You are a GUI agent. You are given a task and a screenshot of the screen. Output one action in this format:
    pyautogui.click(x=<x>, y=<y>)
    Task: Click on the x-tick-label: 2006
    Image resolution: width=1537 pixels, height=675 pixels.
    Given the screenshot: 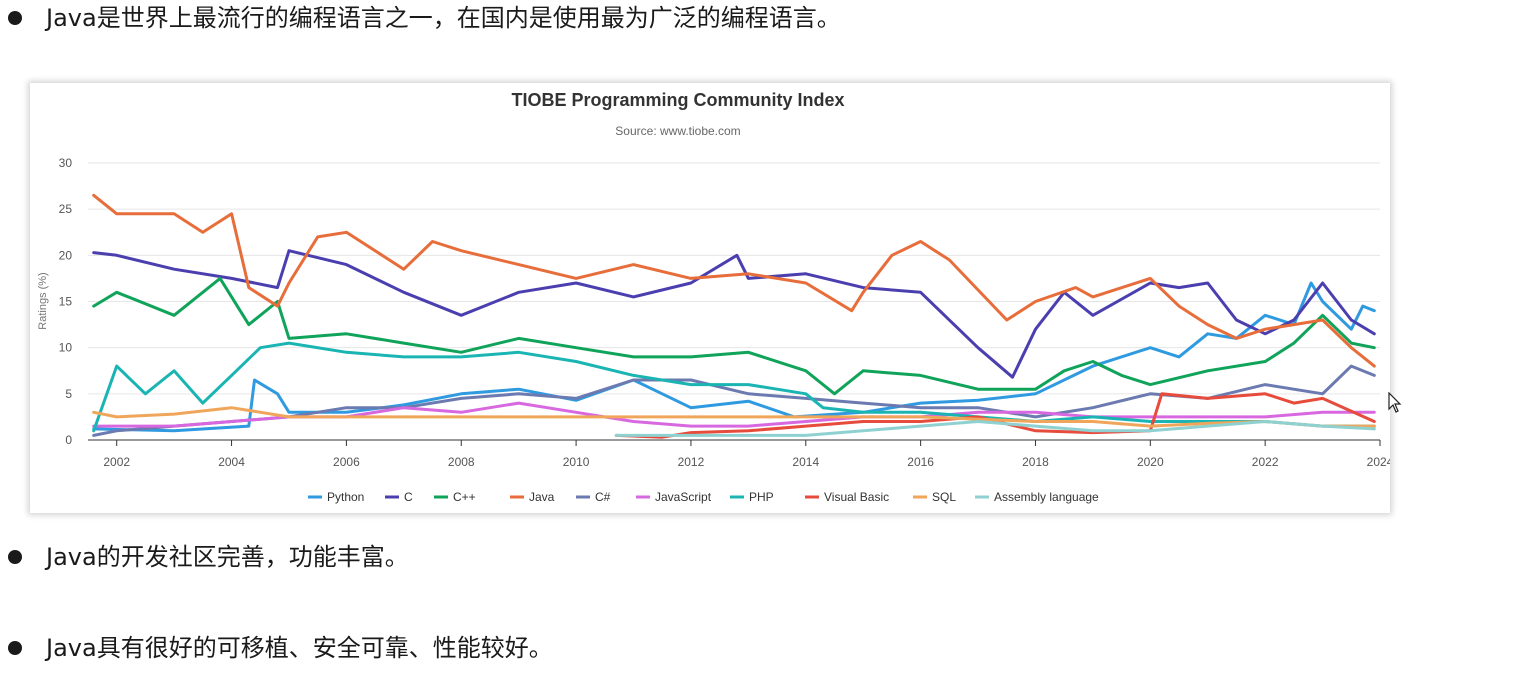 What is the action you would take?
    pyautogui.click(x=346, y=462)
    